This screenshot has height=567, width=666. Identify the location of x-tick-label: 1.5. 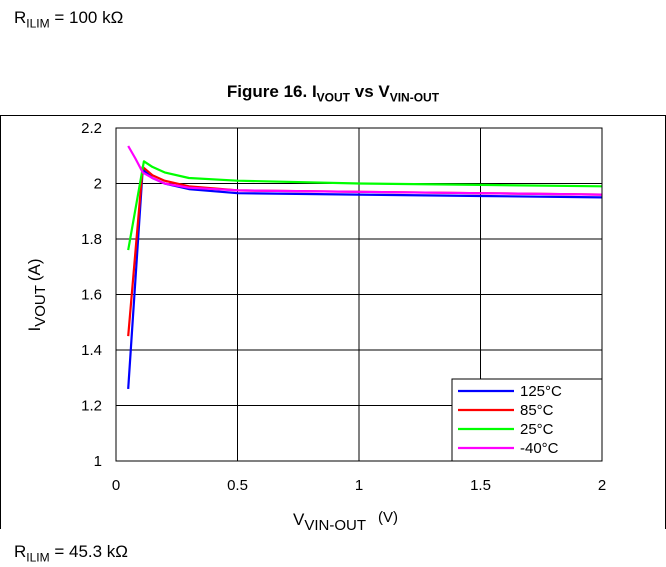
(480, 485).